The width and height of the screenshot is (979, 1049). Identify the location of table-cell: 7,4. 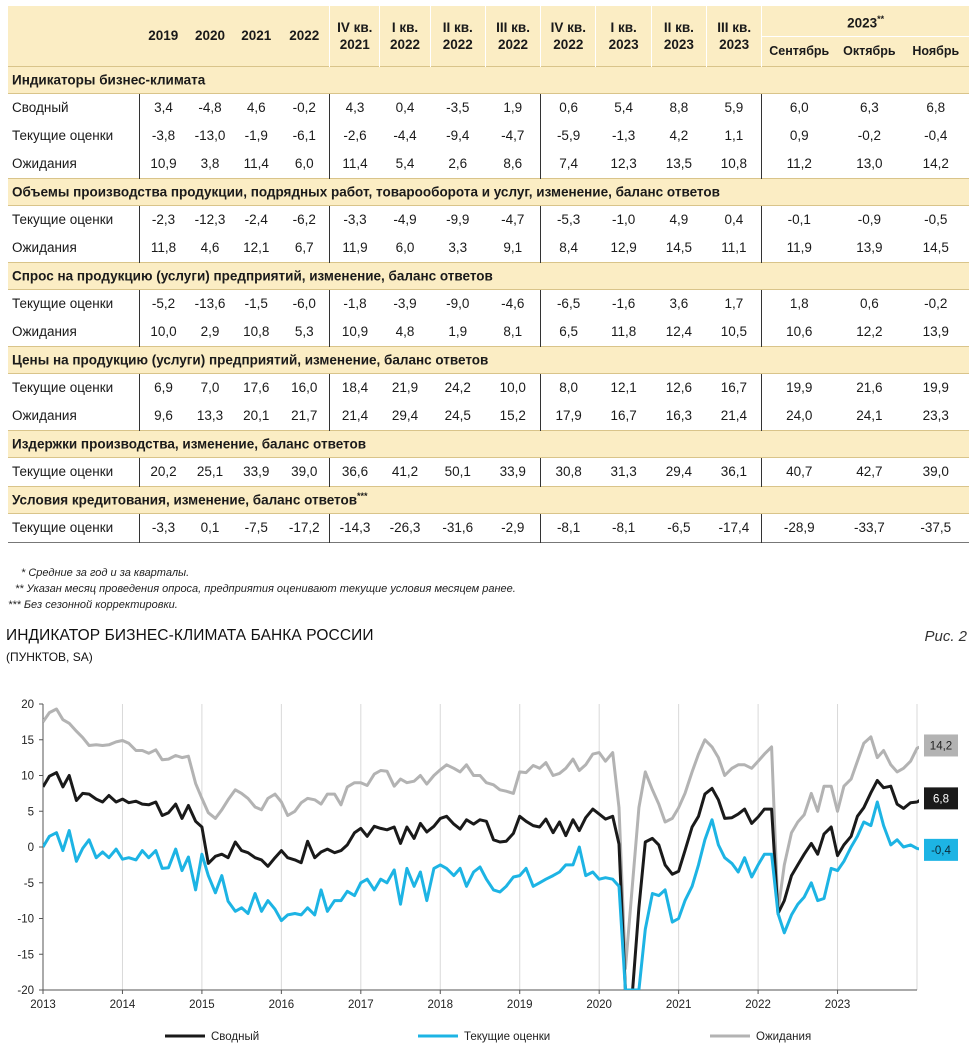
(568, 163).